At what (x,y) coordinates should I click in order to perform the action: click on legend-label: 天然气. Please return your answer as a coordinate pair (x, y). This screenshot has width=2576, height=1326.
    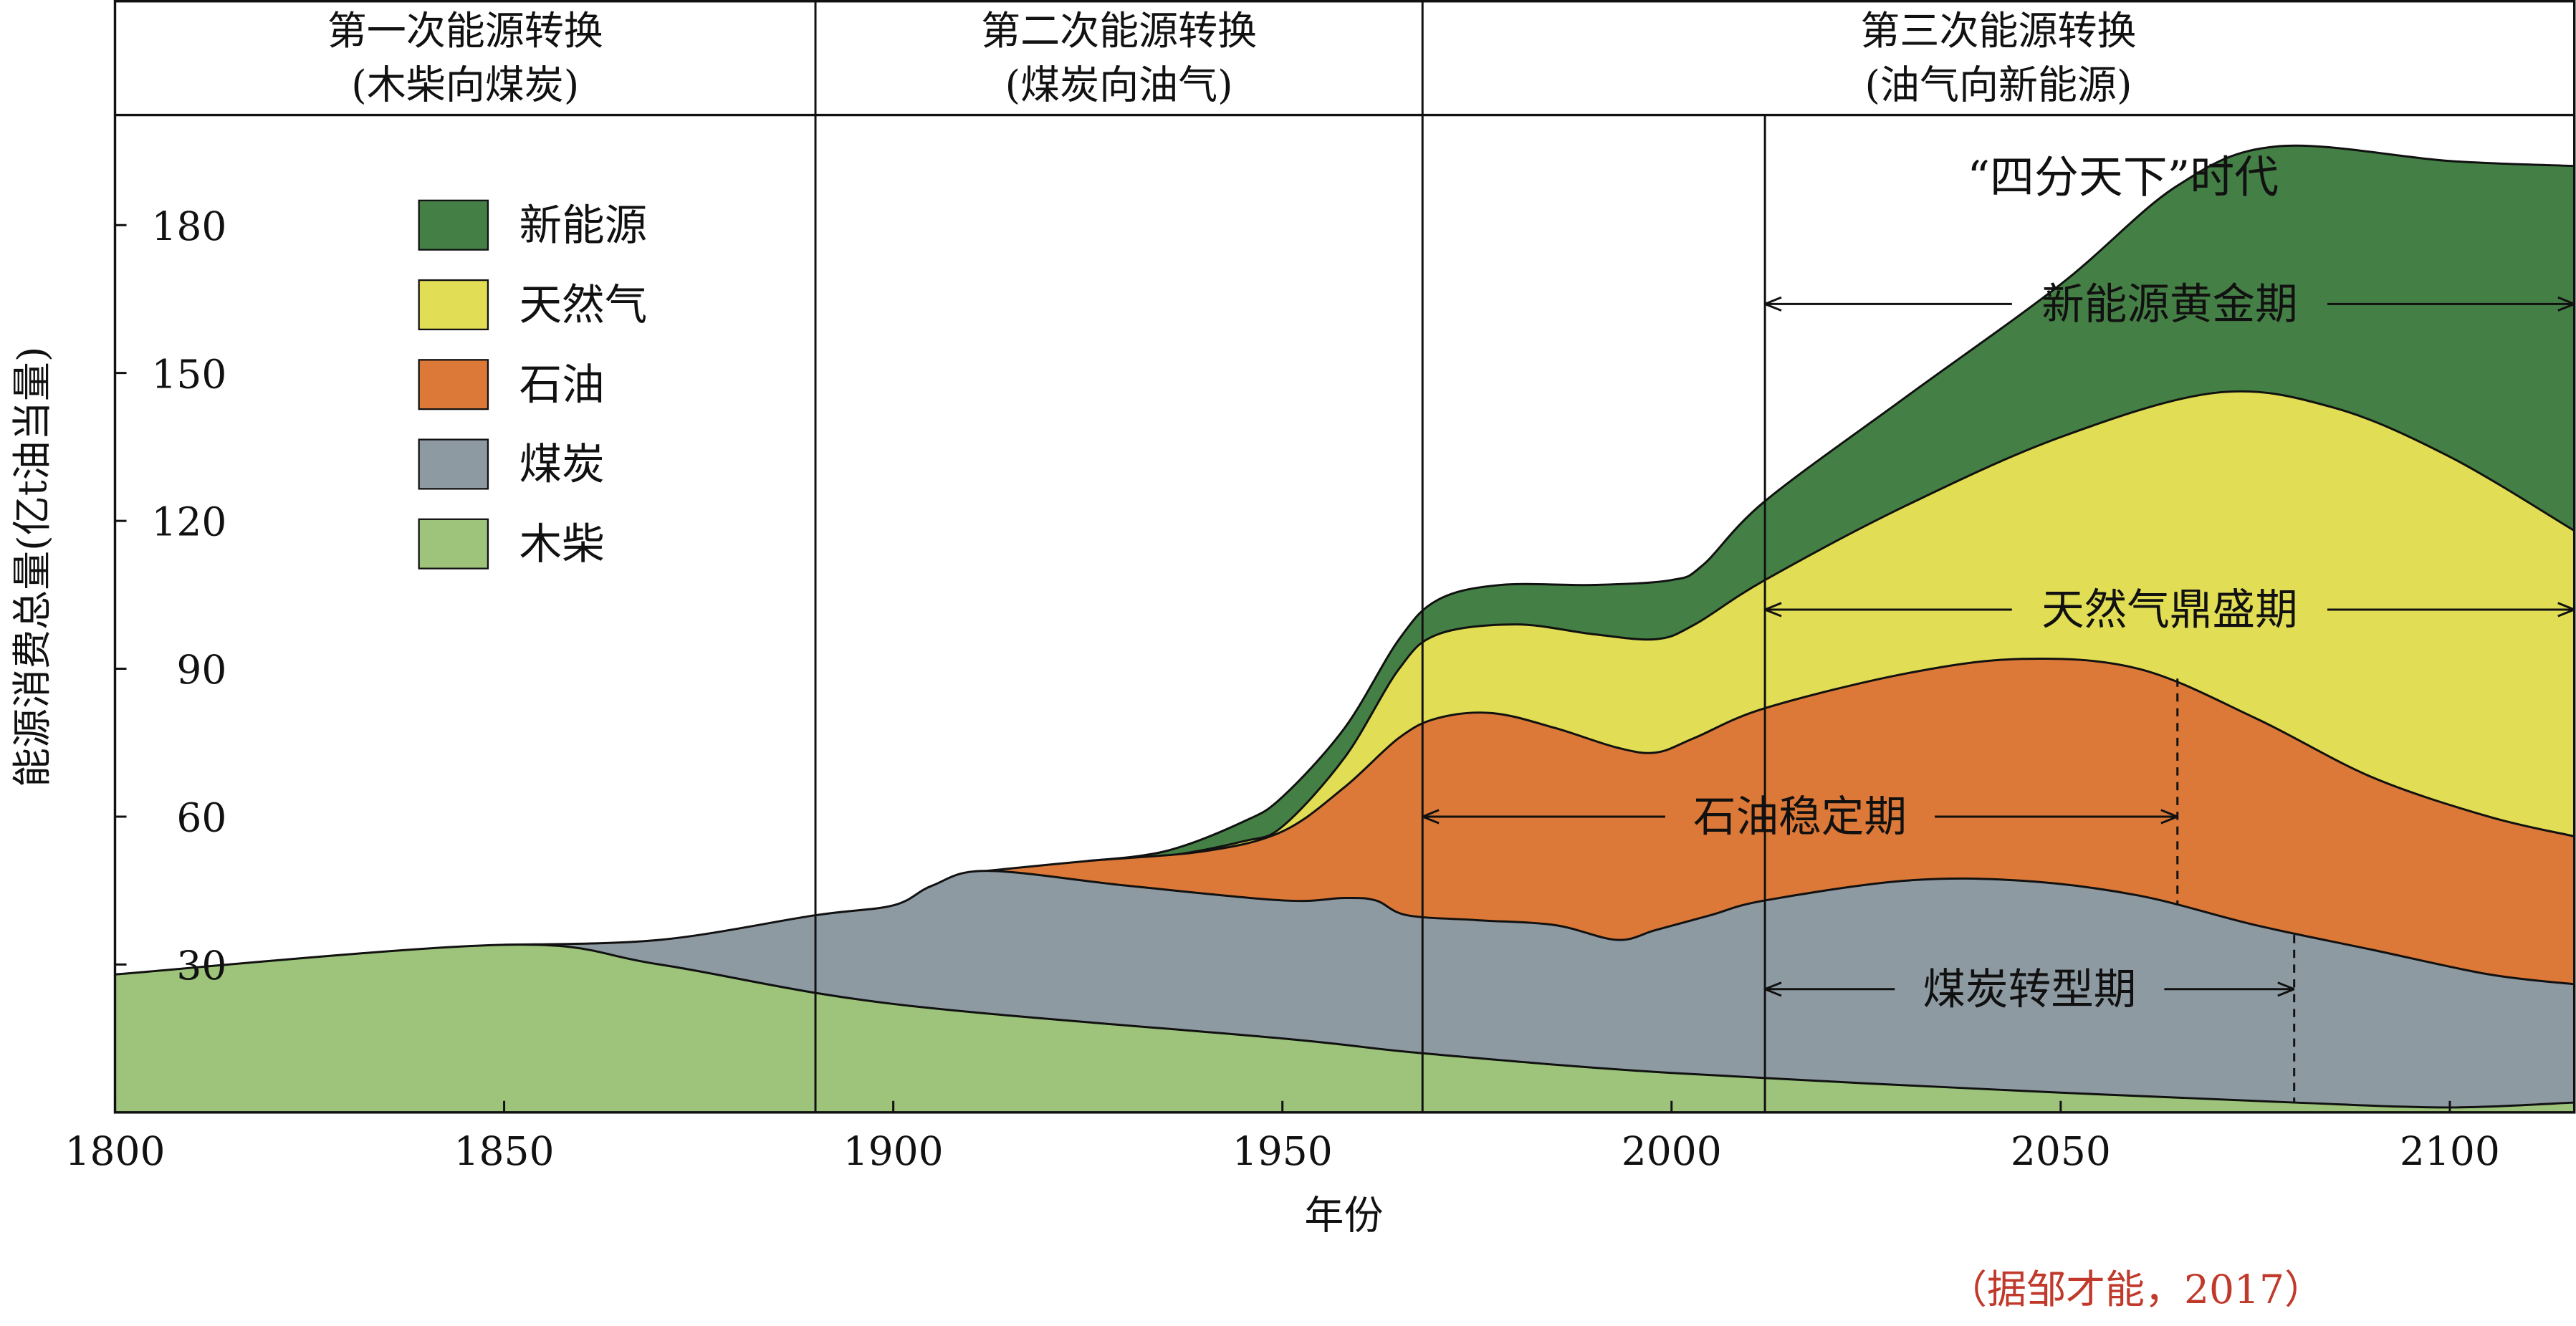
    Looking at the image, I should click on (583, 305).